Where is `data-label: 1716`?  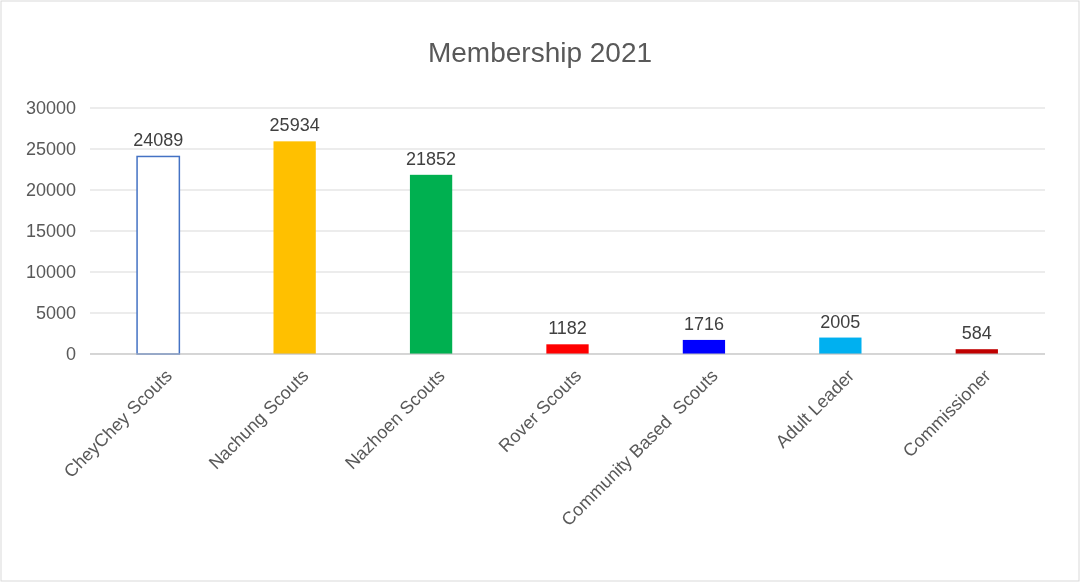 data-label: 1716 is located at coordinates (703, 323).